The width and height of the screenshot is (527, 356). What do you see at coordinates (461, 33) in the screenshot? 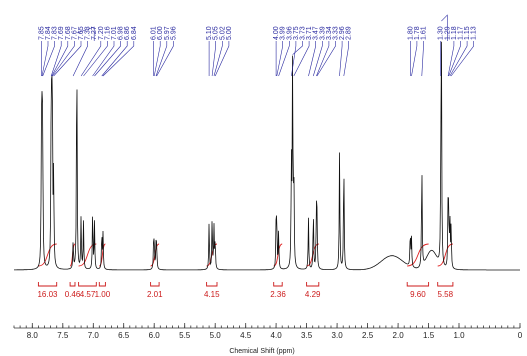
I see `peak-label: 1.17` at bounding box center [461, 33].